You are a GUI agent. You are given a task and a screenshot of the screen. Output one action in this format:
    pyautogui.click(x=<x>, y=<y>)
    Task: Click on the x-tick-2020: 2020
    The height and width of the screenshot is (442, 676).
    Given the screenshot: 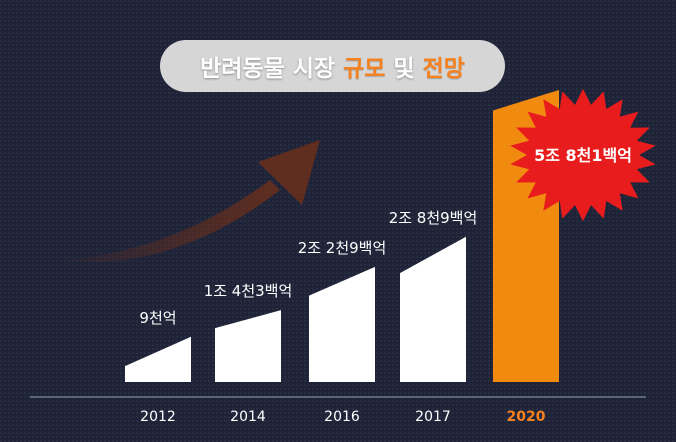 What is the action you would take?
    pyautogui.click(x=526, y=417)
    